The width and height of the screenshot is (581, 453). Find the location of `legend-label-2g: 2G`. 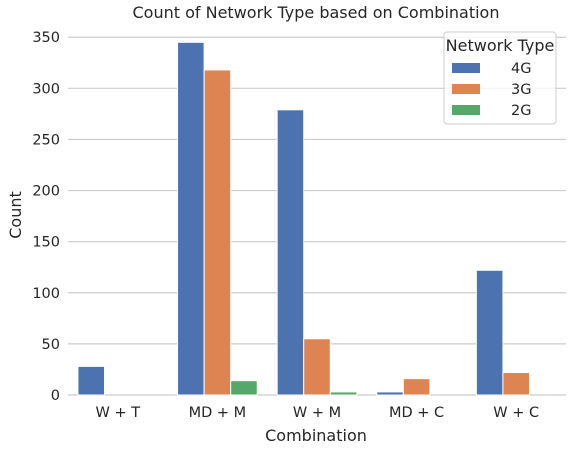

legend-label-2g: 2G is located at coordinates (521, 111).